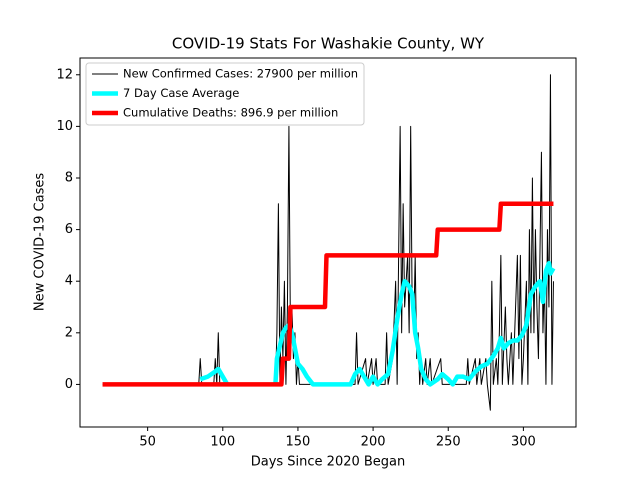  I want to click on chart-title: COVID-19 Stats For Washakie County, WY, so click(328, 44).